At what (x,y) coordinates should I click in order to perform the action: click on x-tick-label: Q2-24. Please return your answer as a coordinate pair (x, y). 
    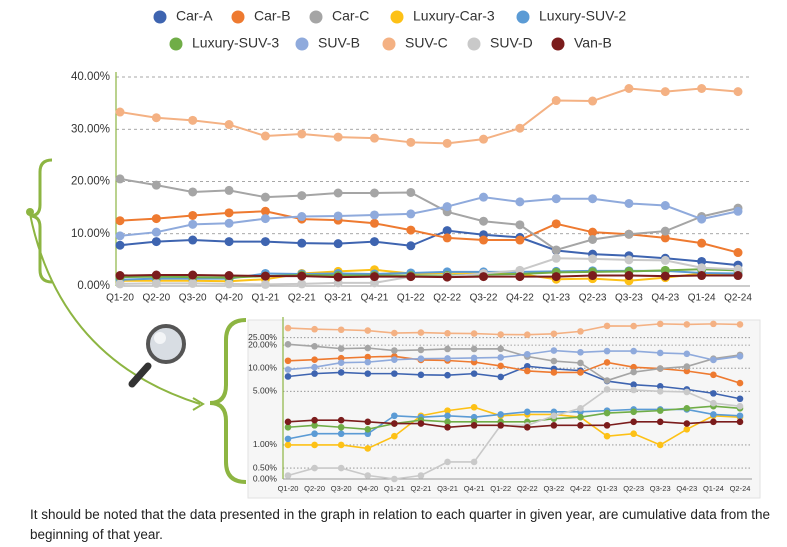
    Looking at the image, I should click on (738, 298).